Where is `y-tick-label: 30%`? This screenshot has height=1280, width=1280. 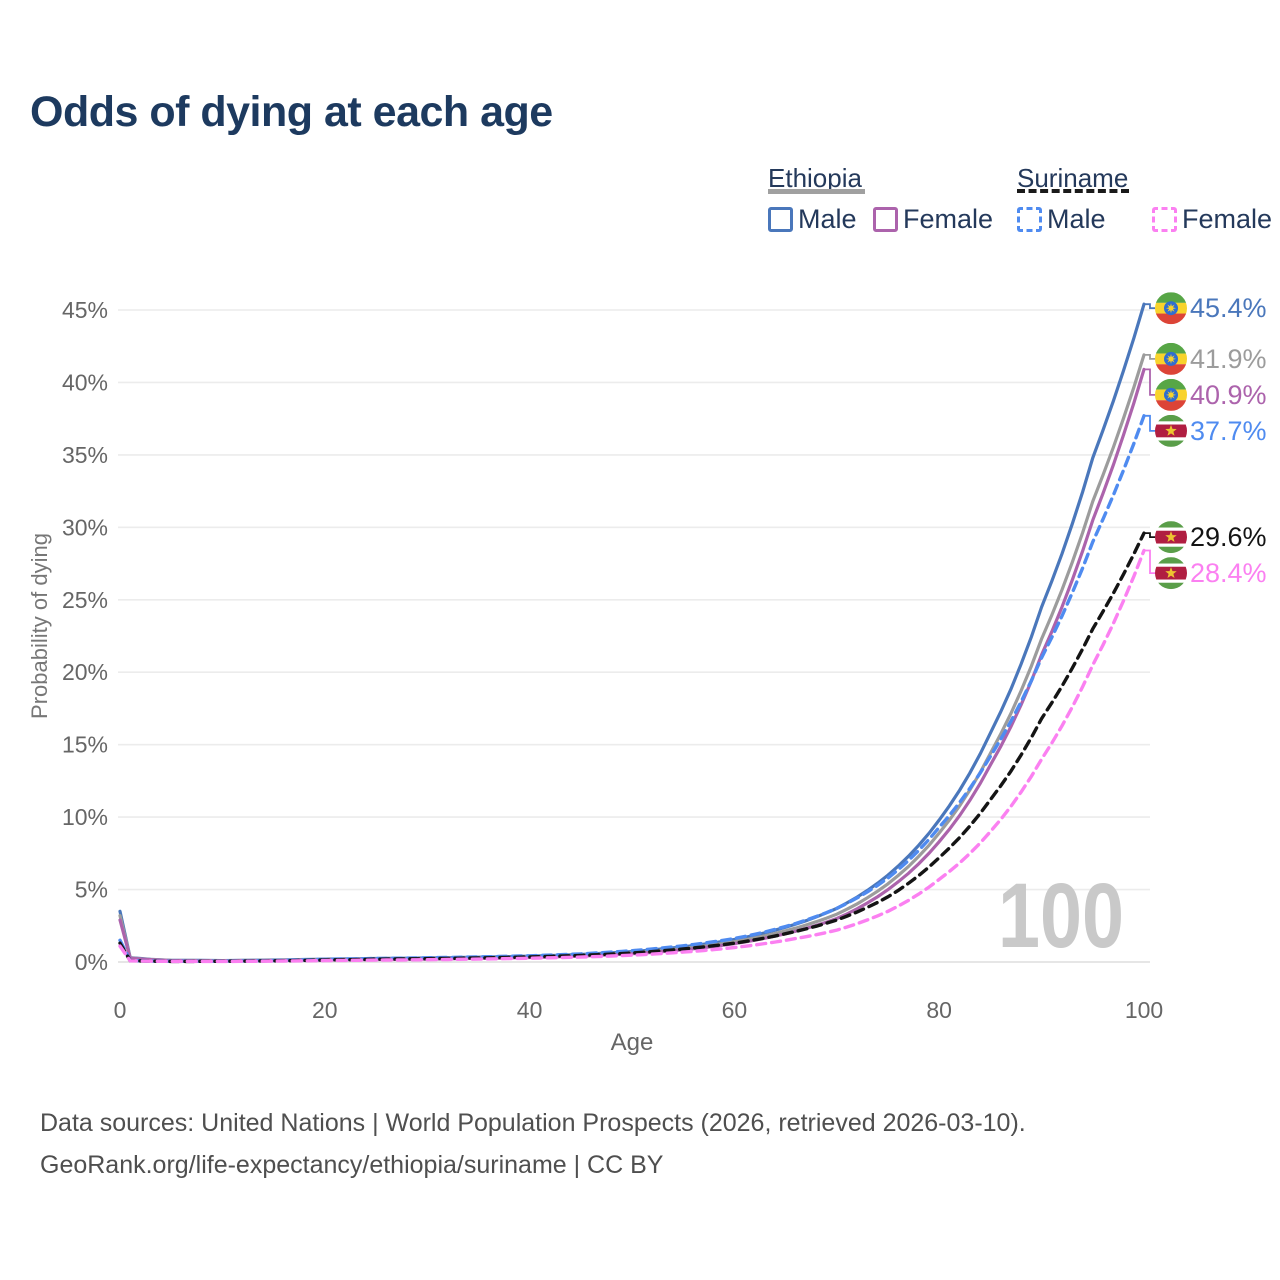 y-tick-label: 30% is located at coordinates (85, 527).